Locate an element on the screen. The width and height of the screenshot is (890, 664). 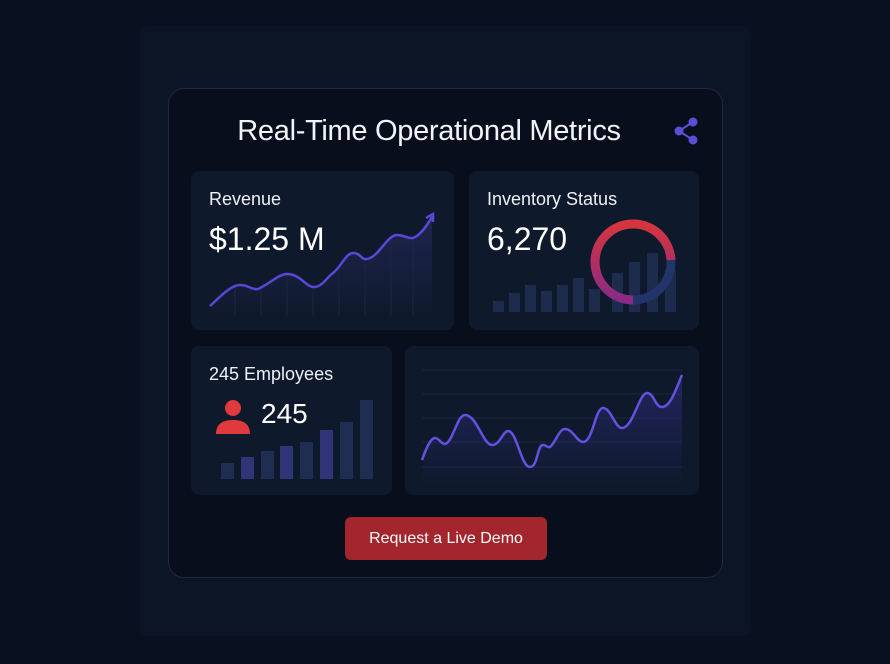
arrow-head-icon is located at coordinates (430, 216).